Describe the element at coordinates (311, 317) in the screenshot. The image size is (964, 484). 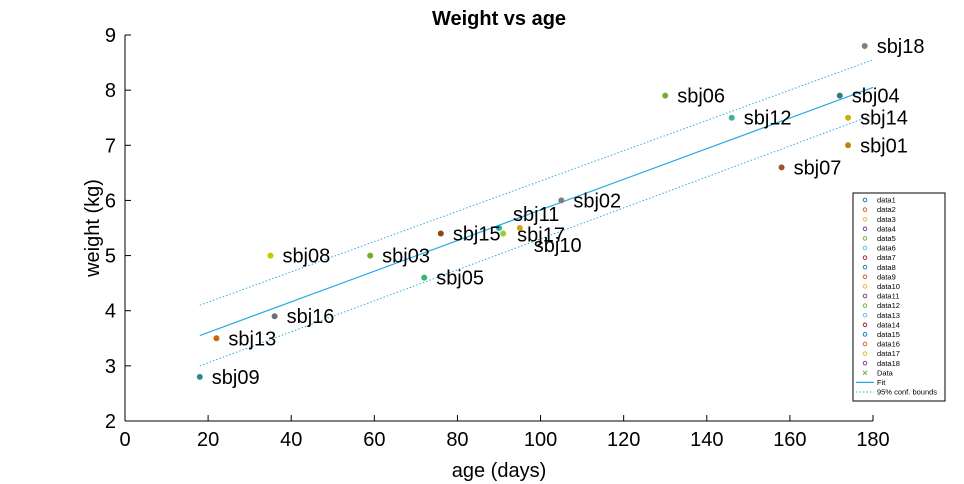
I see `point-label: sbj16` at that location.